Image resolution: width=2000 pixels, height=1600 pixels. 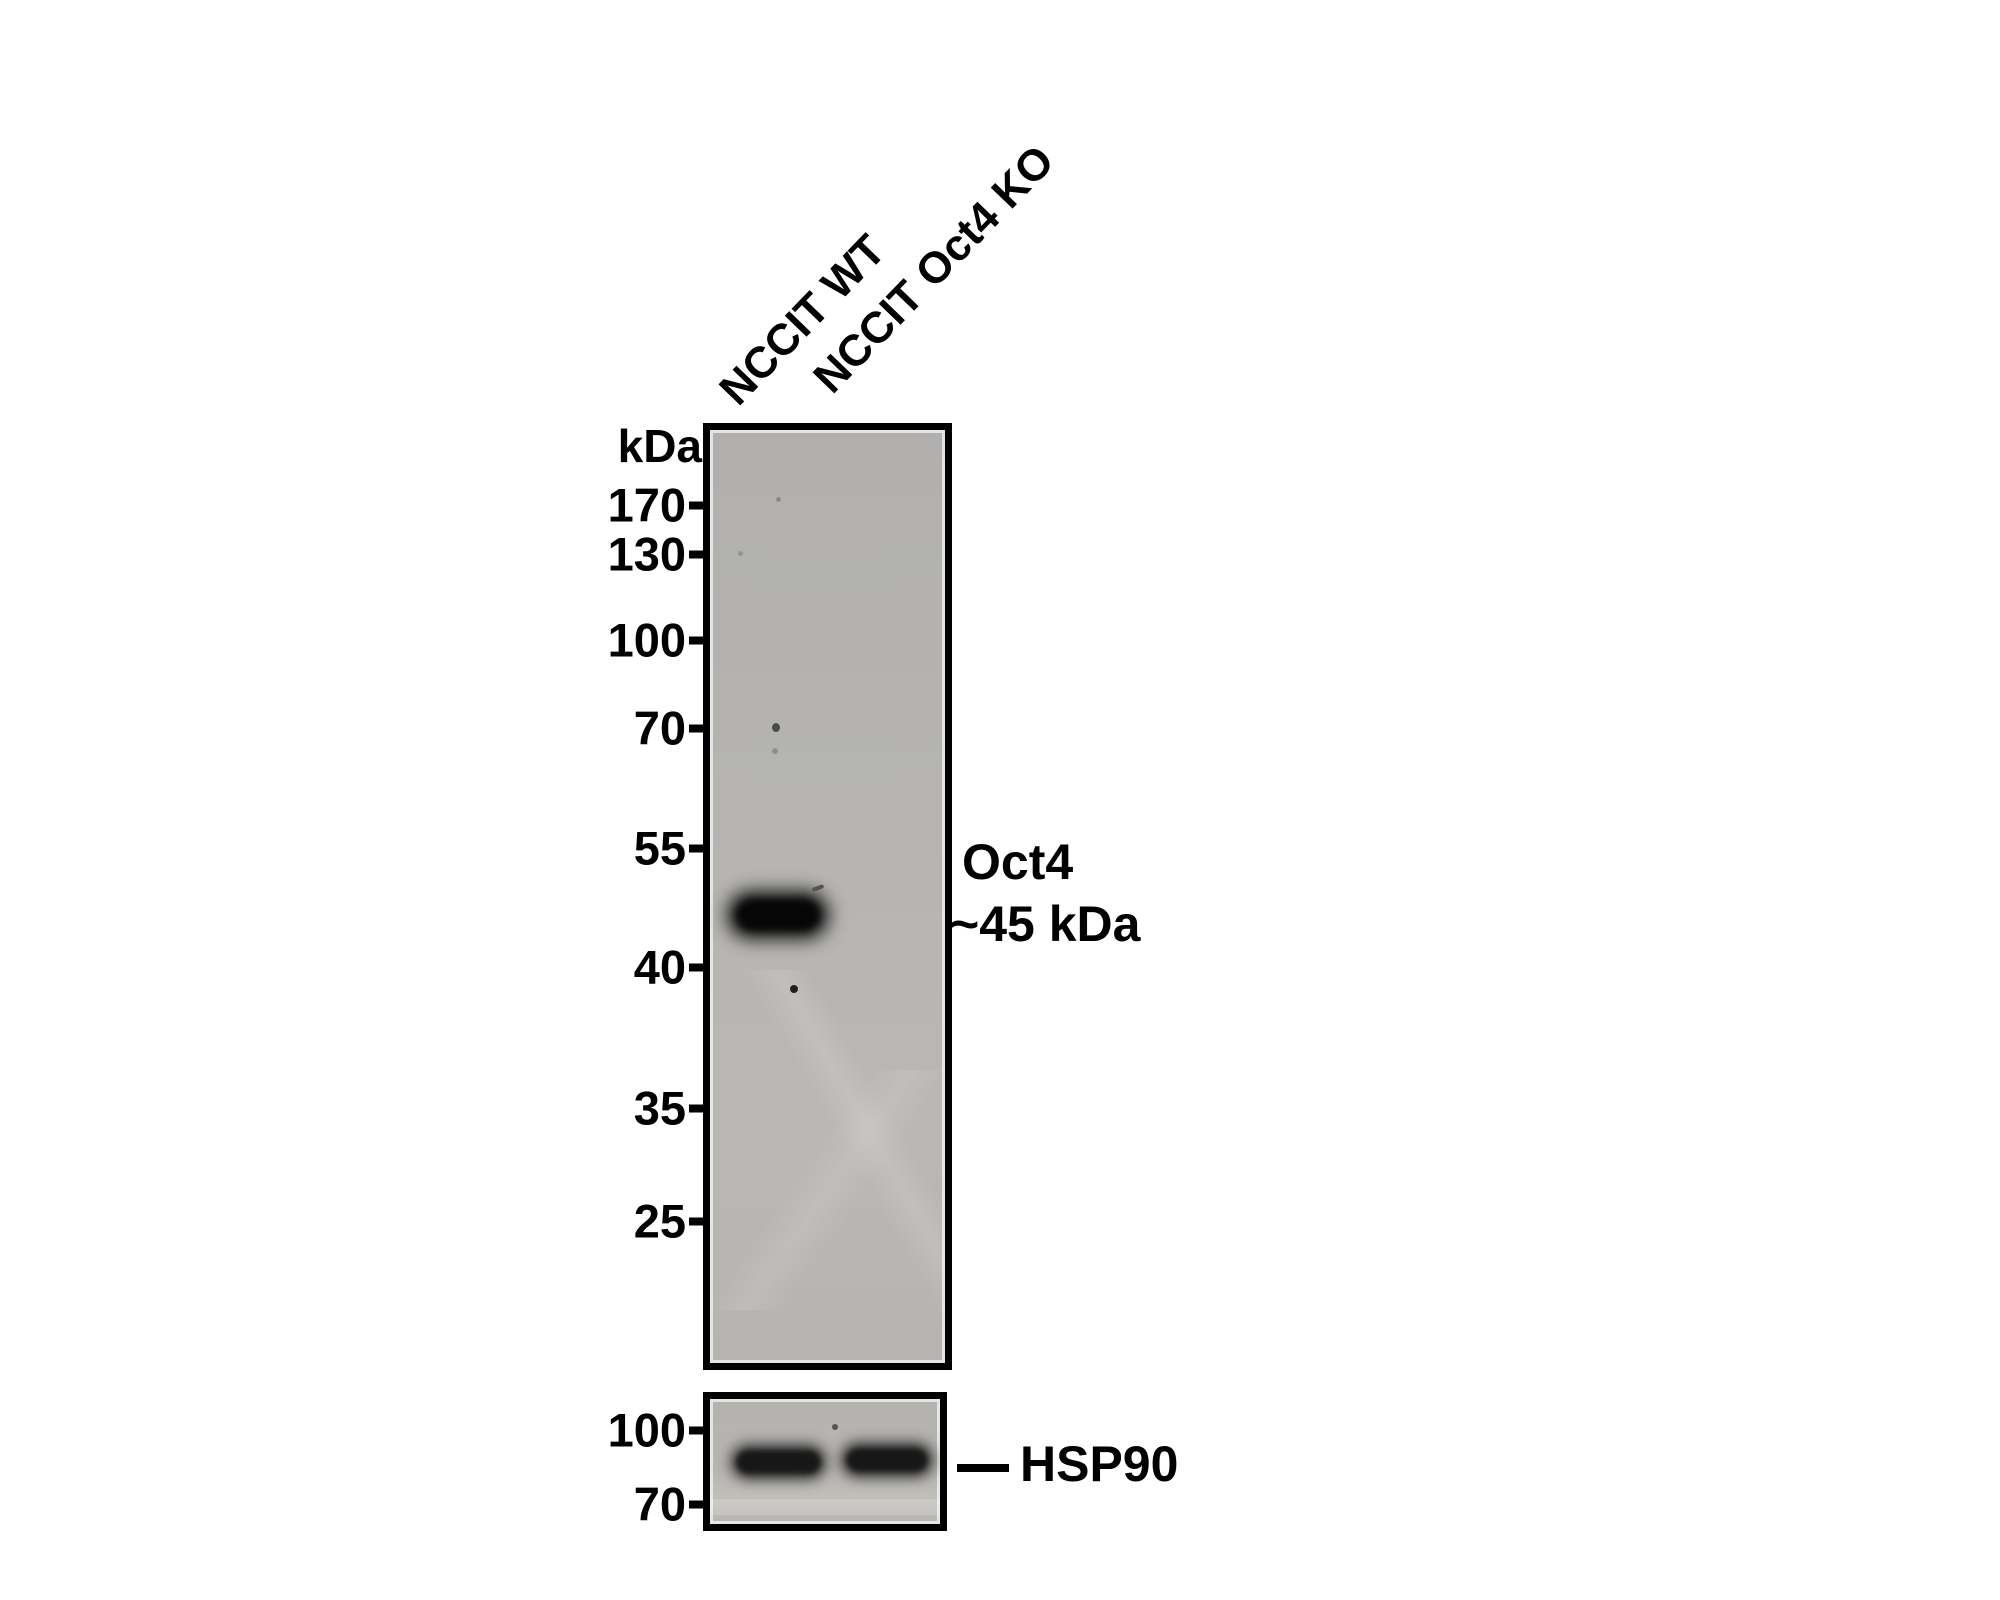 What do you see at coordinates (541, 446) in the screenshot?
I see `unit-label-row: kDa` at bounding box center [541, 446].